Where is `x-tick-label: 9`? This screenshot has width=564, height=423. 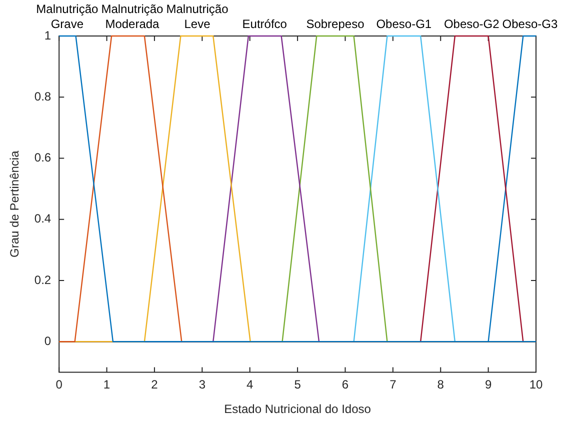 x-tick-label: 9 is located at coordinates (488, 385).